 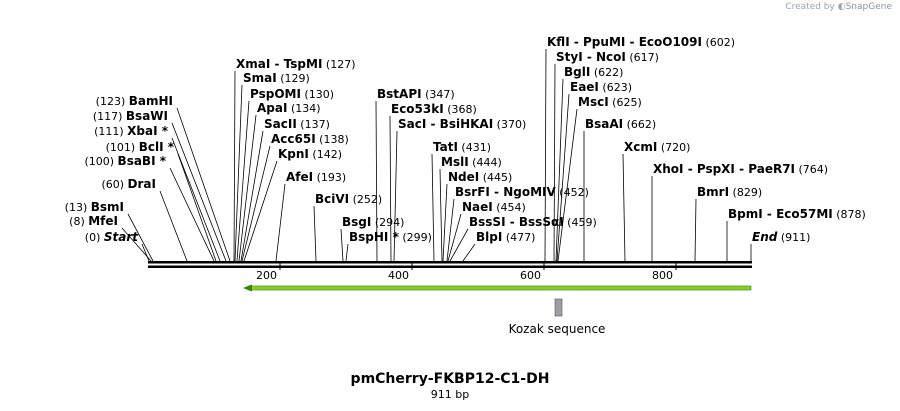 I want to click on site-label-bsgi: BsgI (294), so click(x=373, y=222).